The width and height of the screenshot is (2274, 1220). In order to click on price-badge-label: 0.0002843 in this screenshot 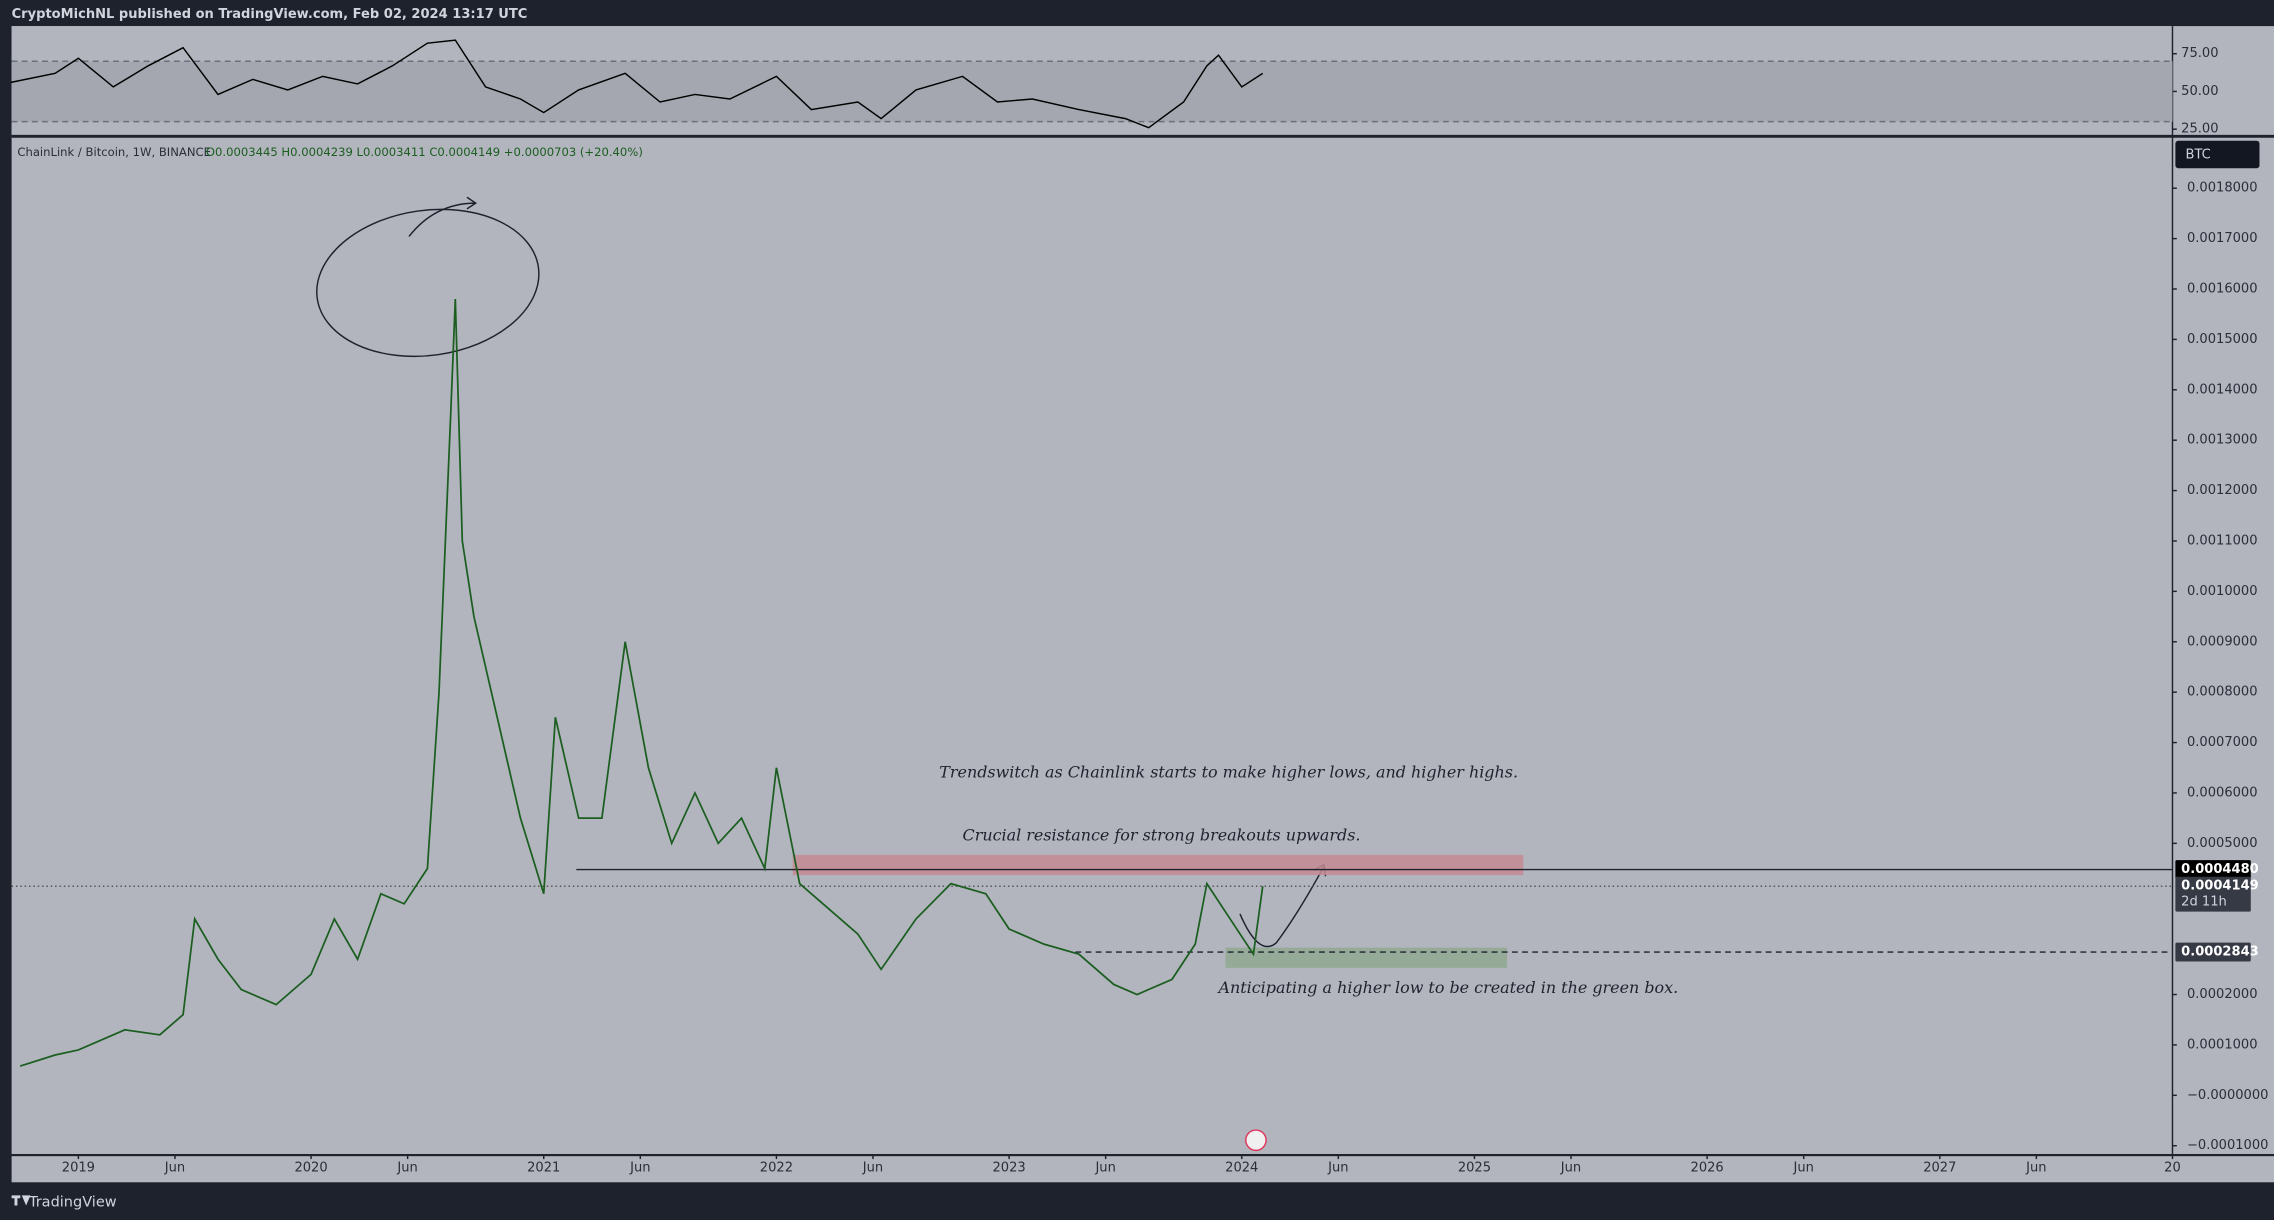, I will do `click(2220, 952)`.